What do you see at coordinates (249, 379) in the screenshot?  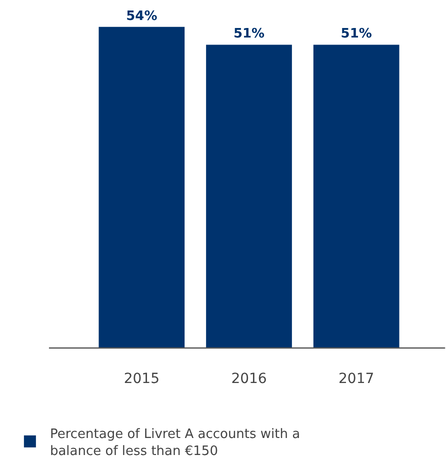 I see `x-tick-label: 2016` at bounding box center [249, 379].